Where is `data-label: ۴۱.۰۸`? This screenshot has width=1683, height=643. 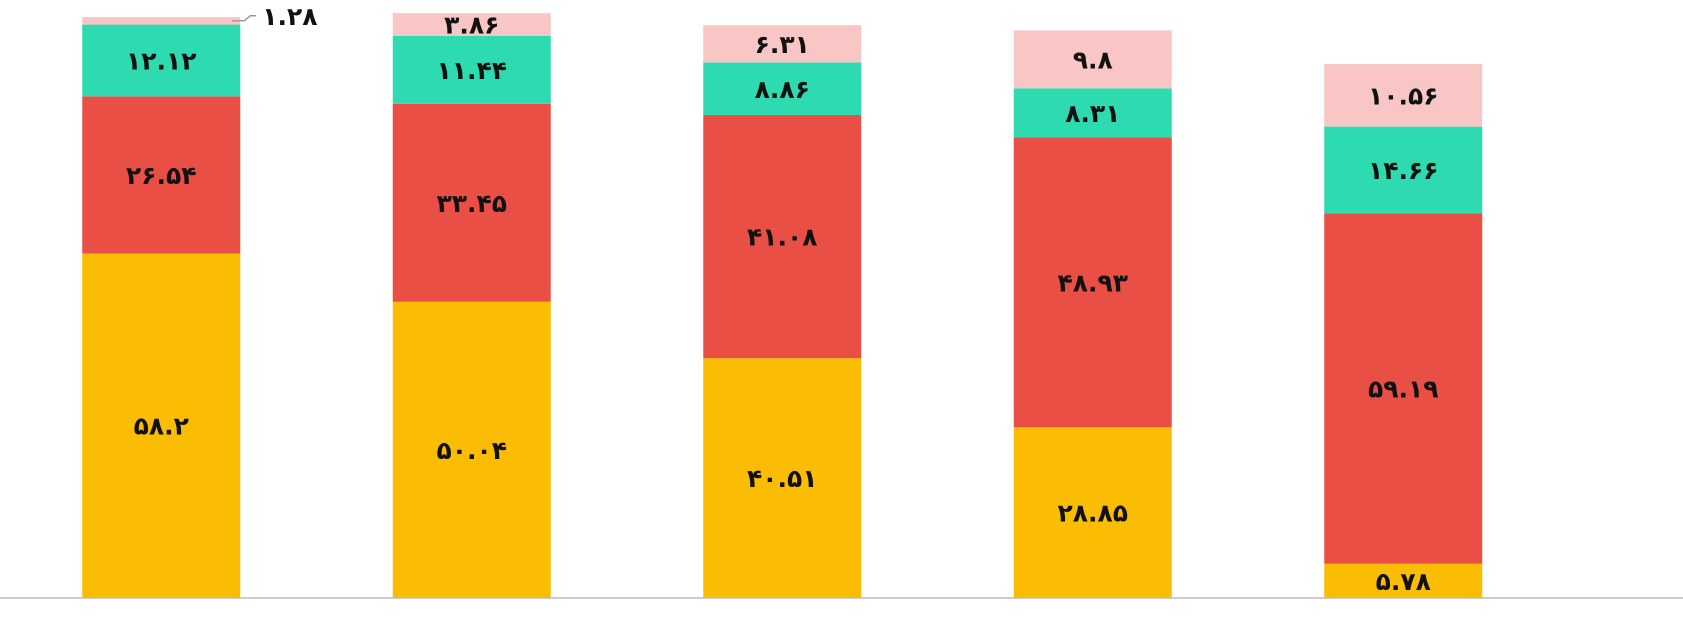
data-label: ۴۱.۰۸ is located at coordinates (782, 237).